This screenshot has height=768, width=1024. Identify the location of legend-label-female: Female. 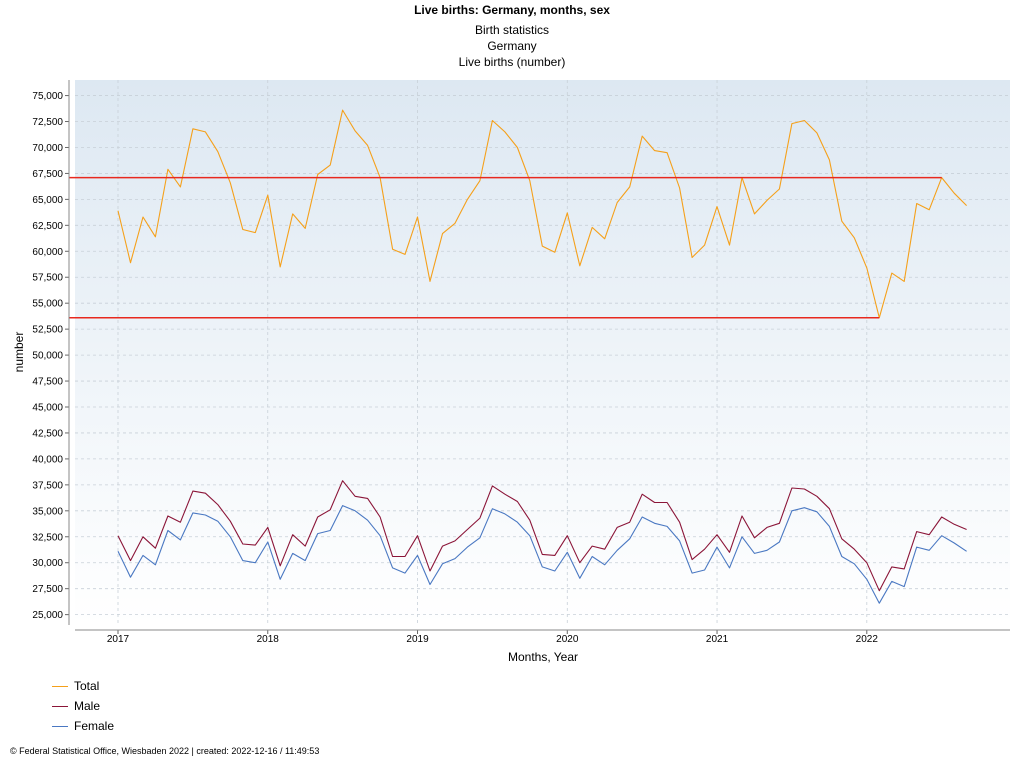
(94, 726).